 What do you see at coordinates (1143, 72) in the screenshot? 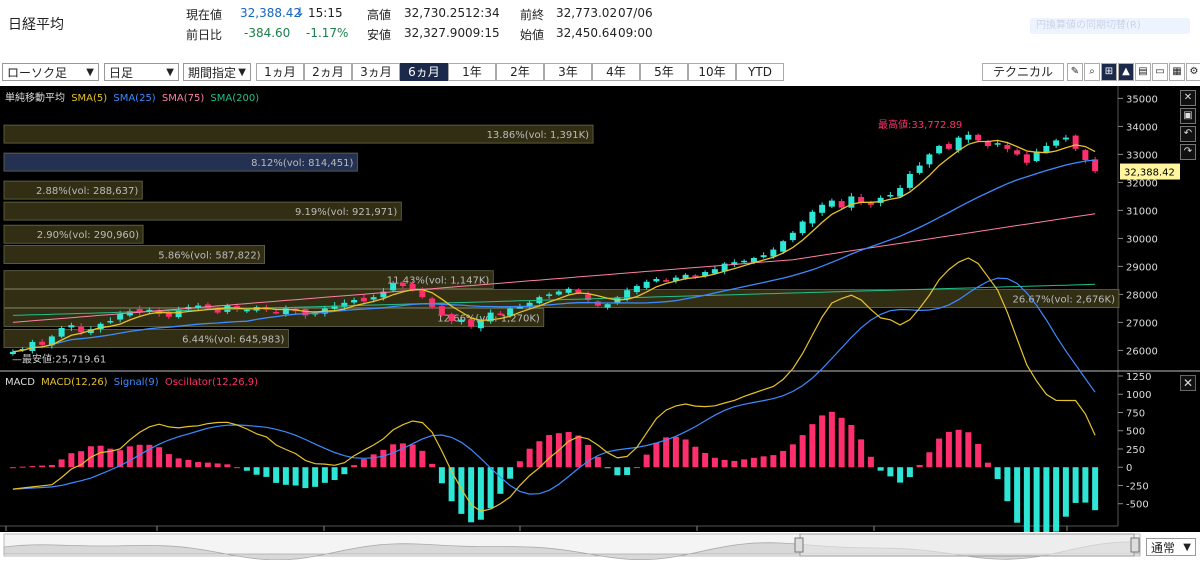
I see `print-icon: ▤` at bounding box center [1143, 72].